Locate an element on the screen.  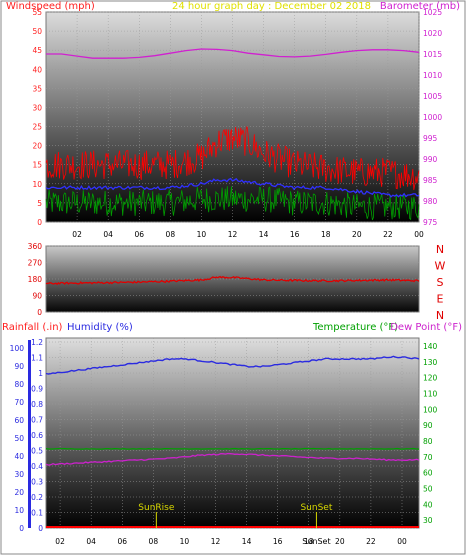
humidity-x-tick-label: 16 is located at coordinates (278, 541).